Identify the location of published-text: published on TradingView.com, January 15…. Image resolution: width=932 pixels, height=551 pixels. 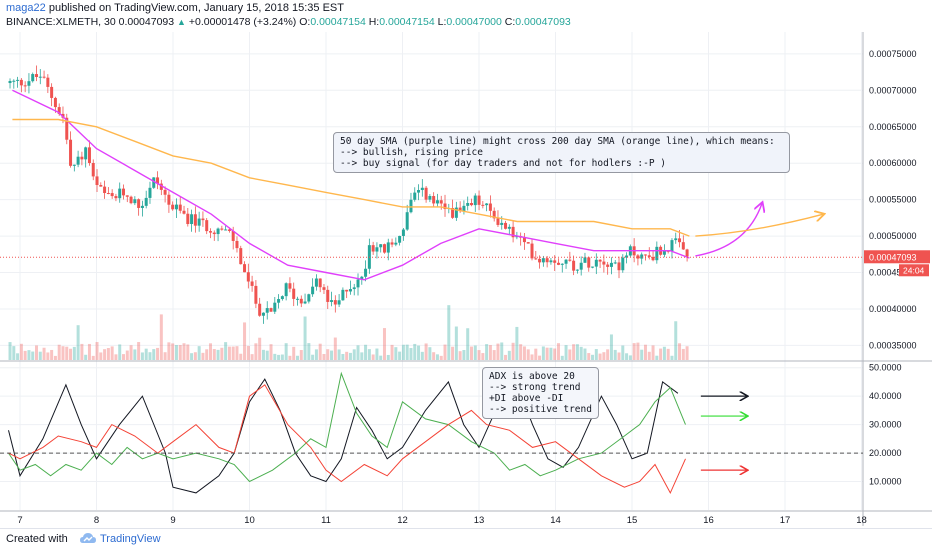
(196, 8).